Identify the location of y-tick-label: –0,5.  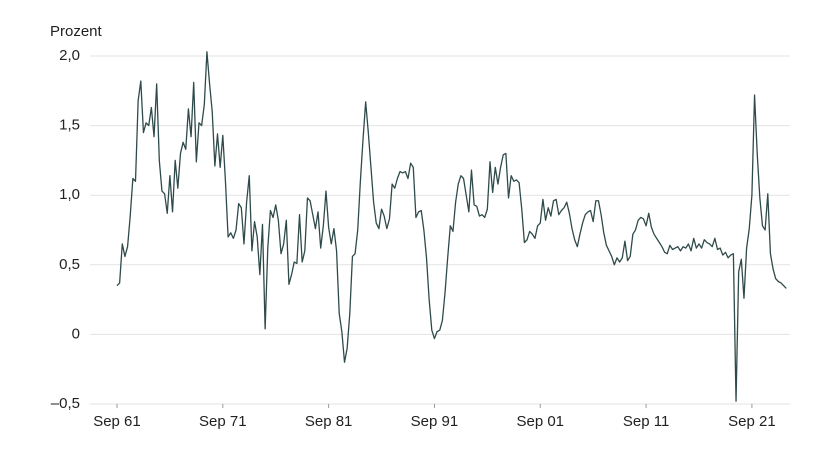
(65, 403).